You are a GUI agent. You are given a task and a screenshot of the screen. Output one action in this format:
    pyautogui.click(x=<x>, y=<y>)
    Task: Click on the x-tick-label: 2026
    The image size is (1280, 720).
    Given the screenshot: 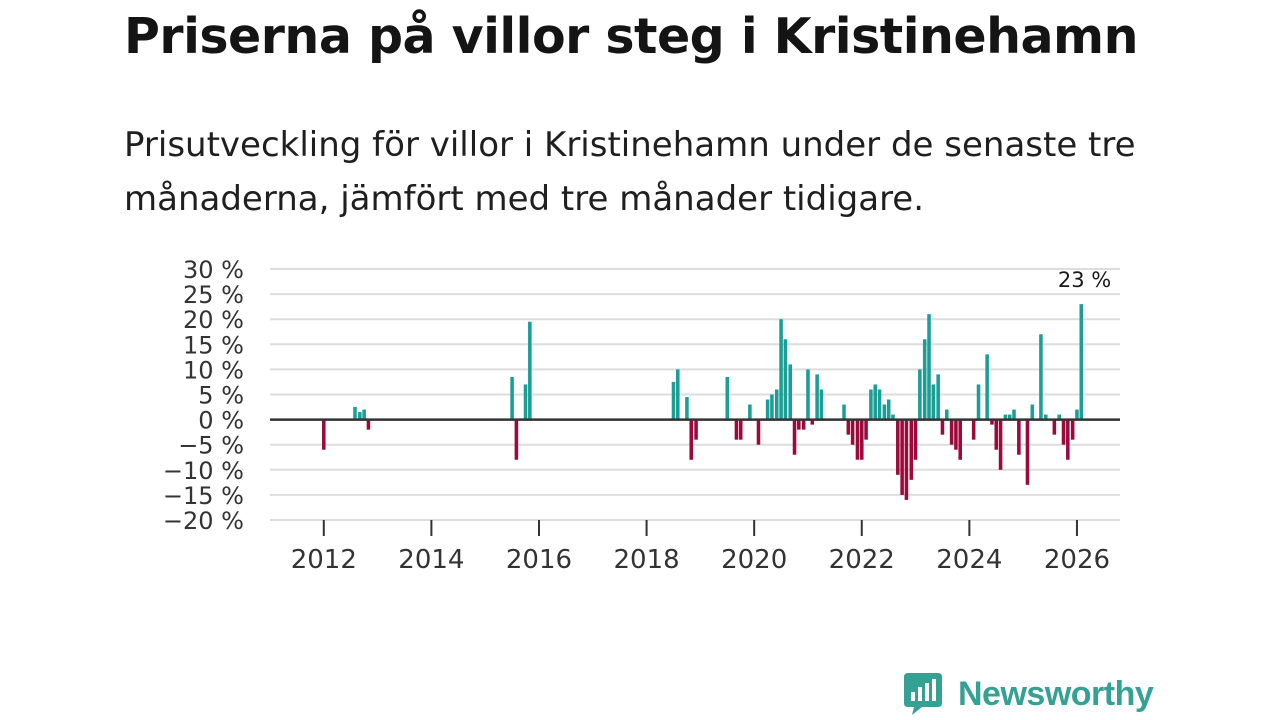 What is the action you would take?
    pyautogui.click(x=1077, y=560)
    